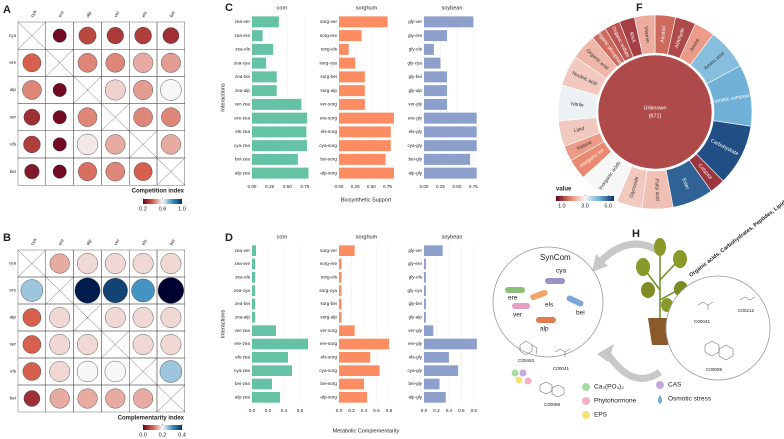  Describe the element at coordinates (714, 369) in the screenshot. I see `compound-id: C00089` at that location.